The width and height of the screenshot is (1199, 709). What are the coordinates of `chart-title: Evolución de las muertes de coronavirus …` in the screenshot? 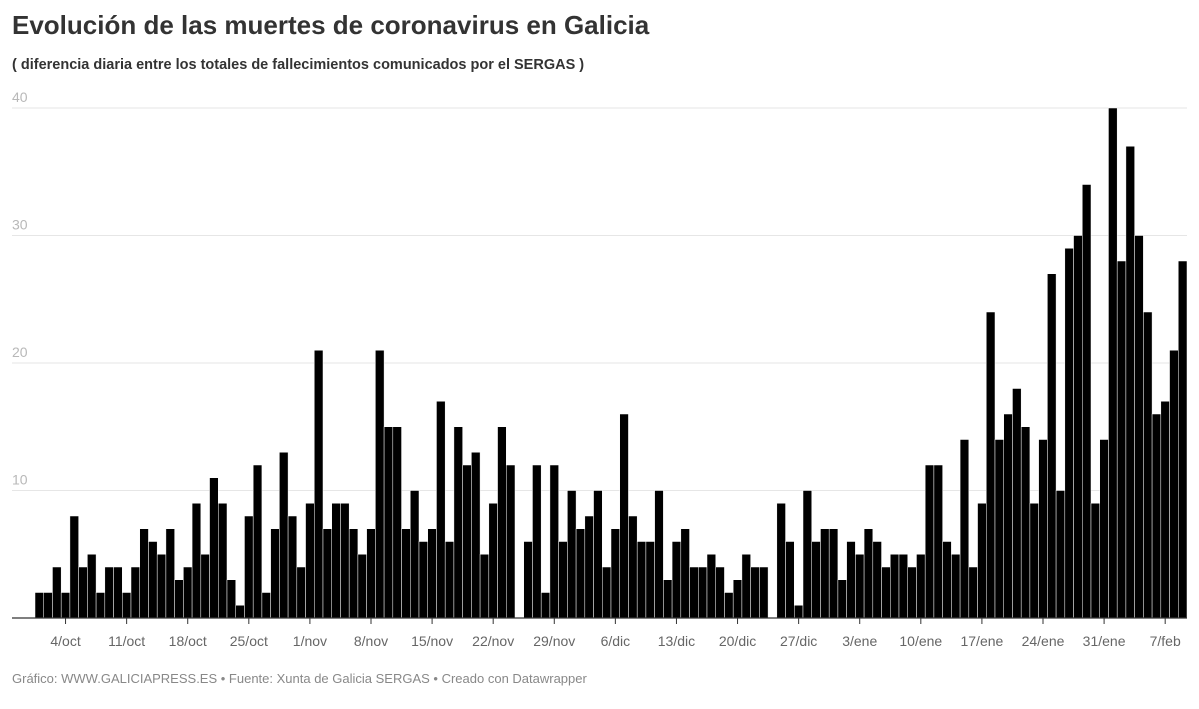 It's located at (331, 25).